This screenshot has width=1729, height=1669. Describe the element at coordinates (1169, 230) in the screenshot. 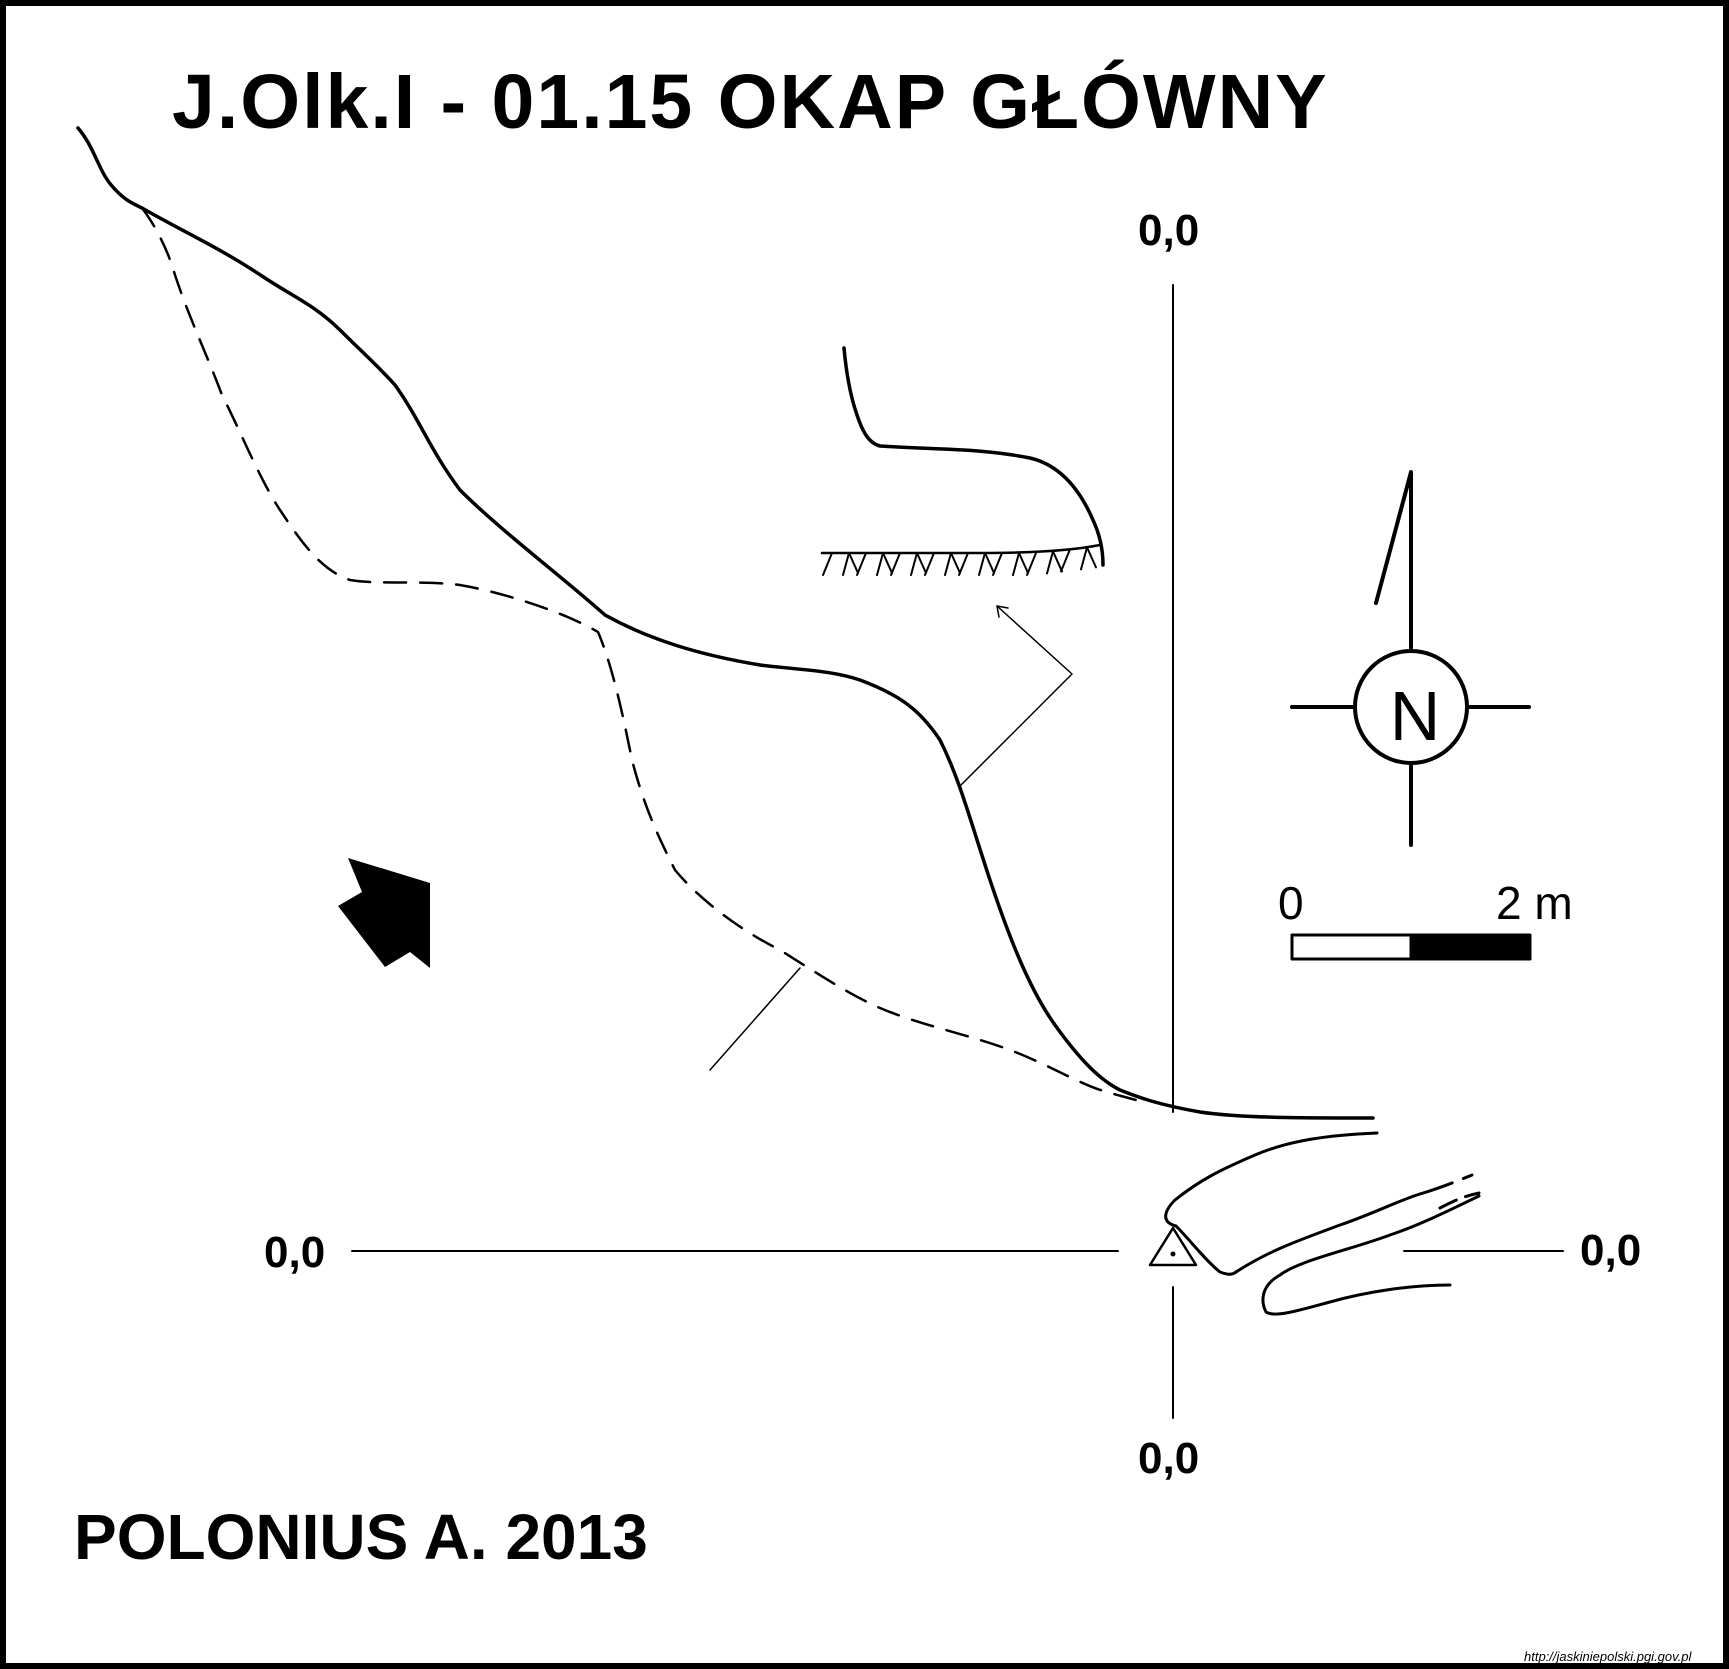

I see `datum-label-top: 0,0` at that location.